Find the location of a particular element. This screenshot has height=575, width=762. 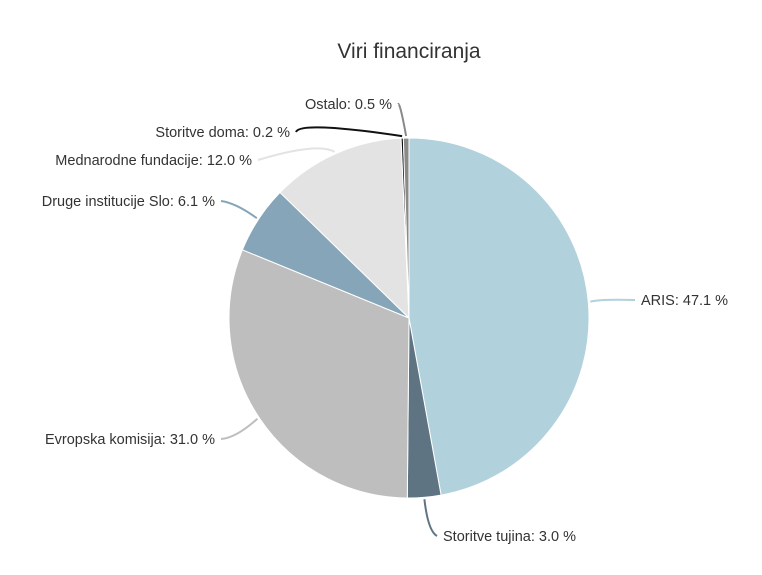

pie-slice-mednarodne-fundacije is located at coordinates (344, 228).